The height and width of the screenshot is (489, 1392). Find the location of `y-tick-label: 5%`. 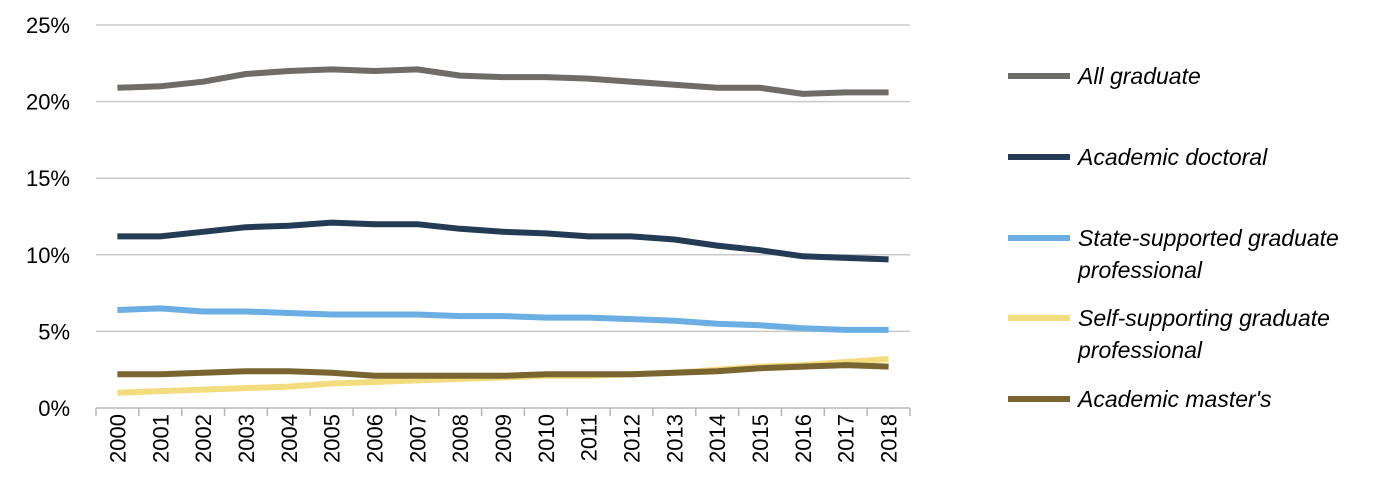

y-tick-label: 5% is located at coordinates (54, 331).